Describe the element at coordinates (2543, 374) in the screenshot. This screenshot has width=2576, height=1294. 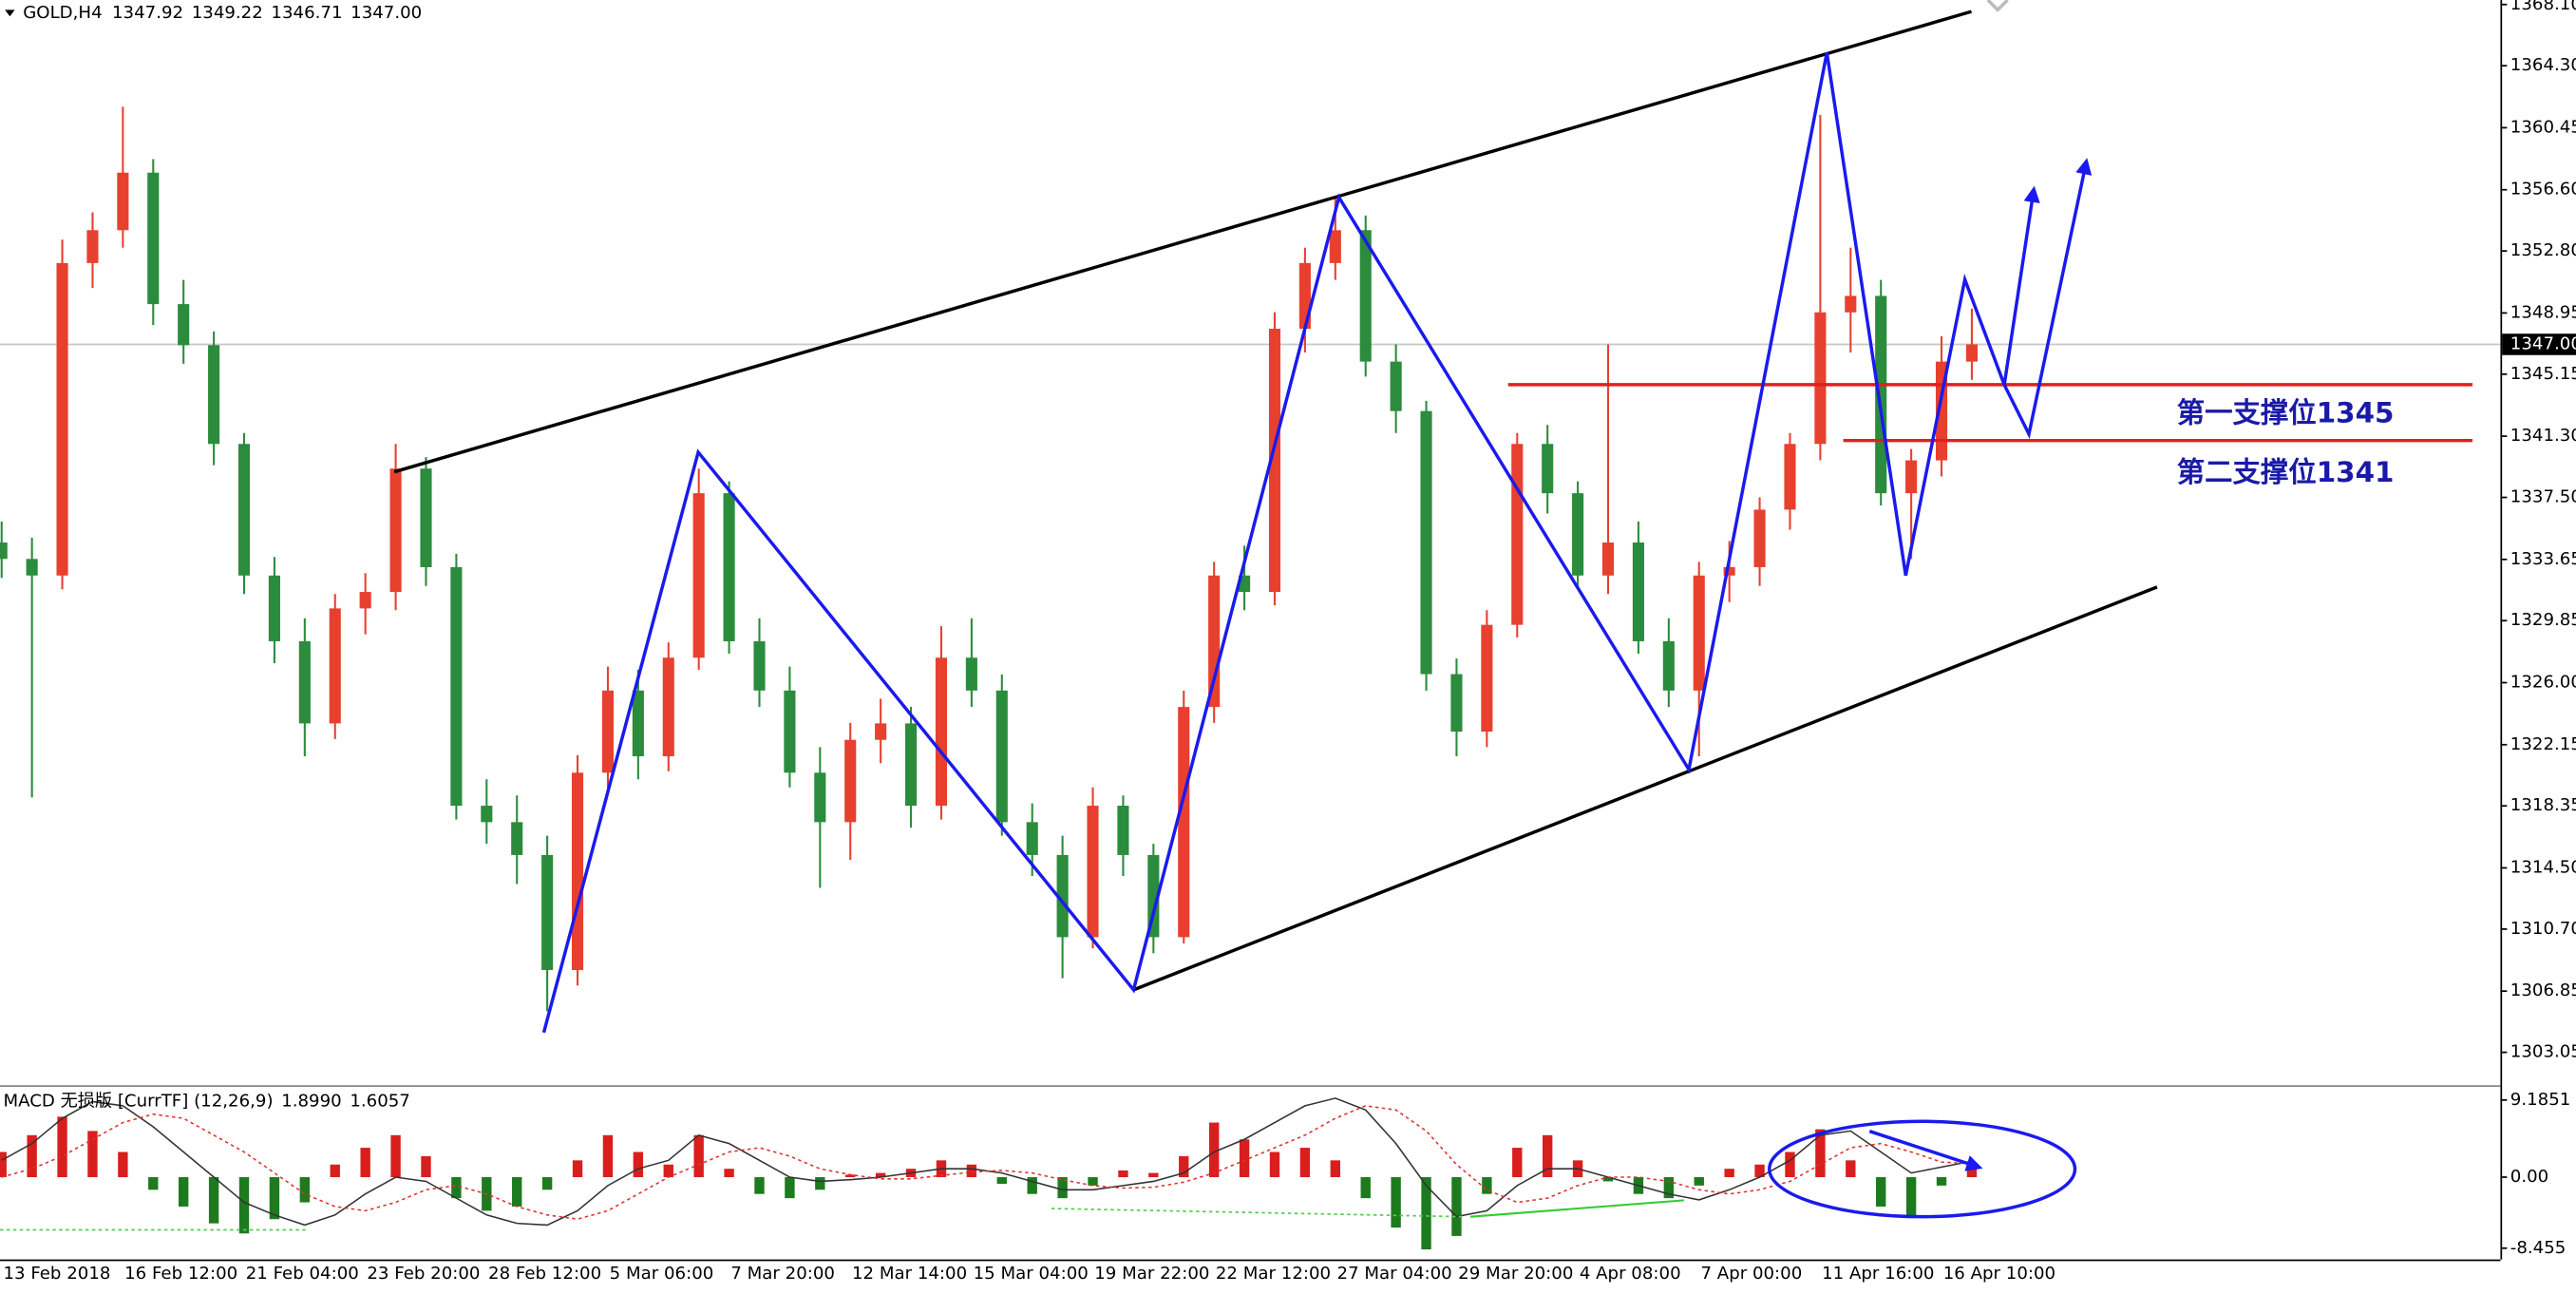
I see `y-tick-label: 1345.15` at that location.